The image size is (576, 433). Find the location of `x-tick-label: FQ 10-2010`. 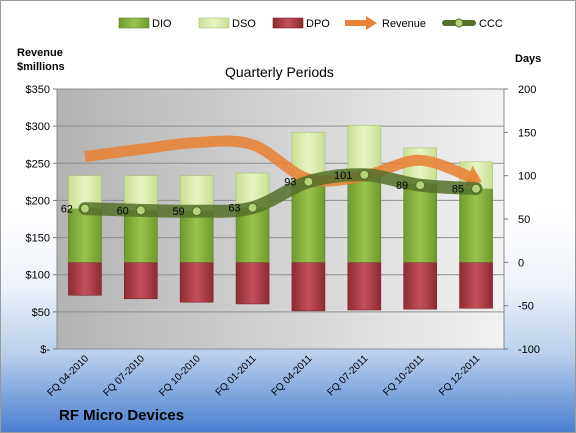

x-tick-label: FQ 10-2010 is located at coordinates (180, 376).